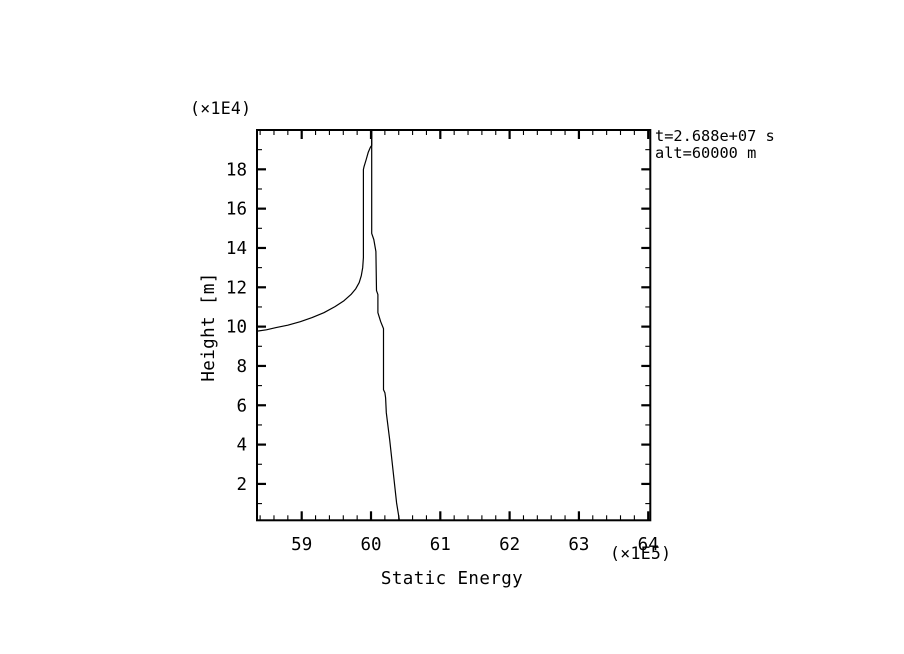 The width and height of the screenshot is (904, 654). Describe the element at coordinates (236, 249) in the screenshot. I see `y-tick-label: 14` at that location.